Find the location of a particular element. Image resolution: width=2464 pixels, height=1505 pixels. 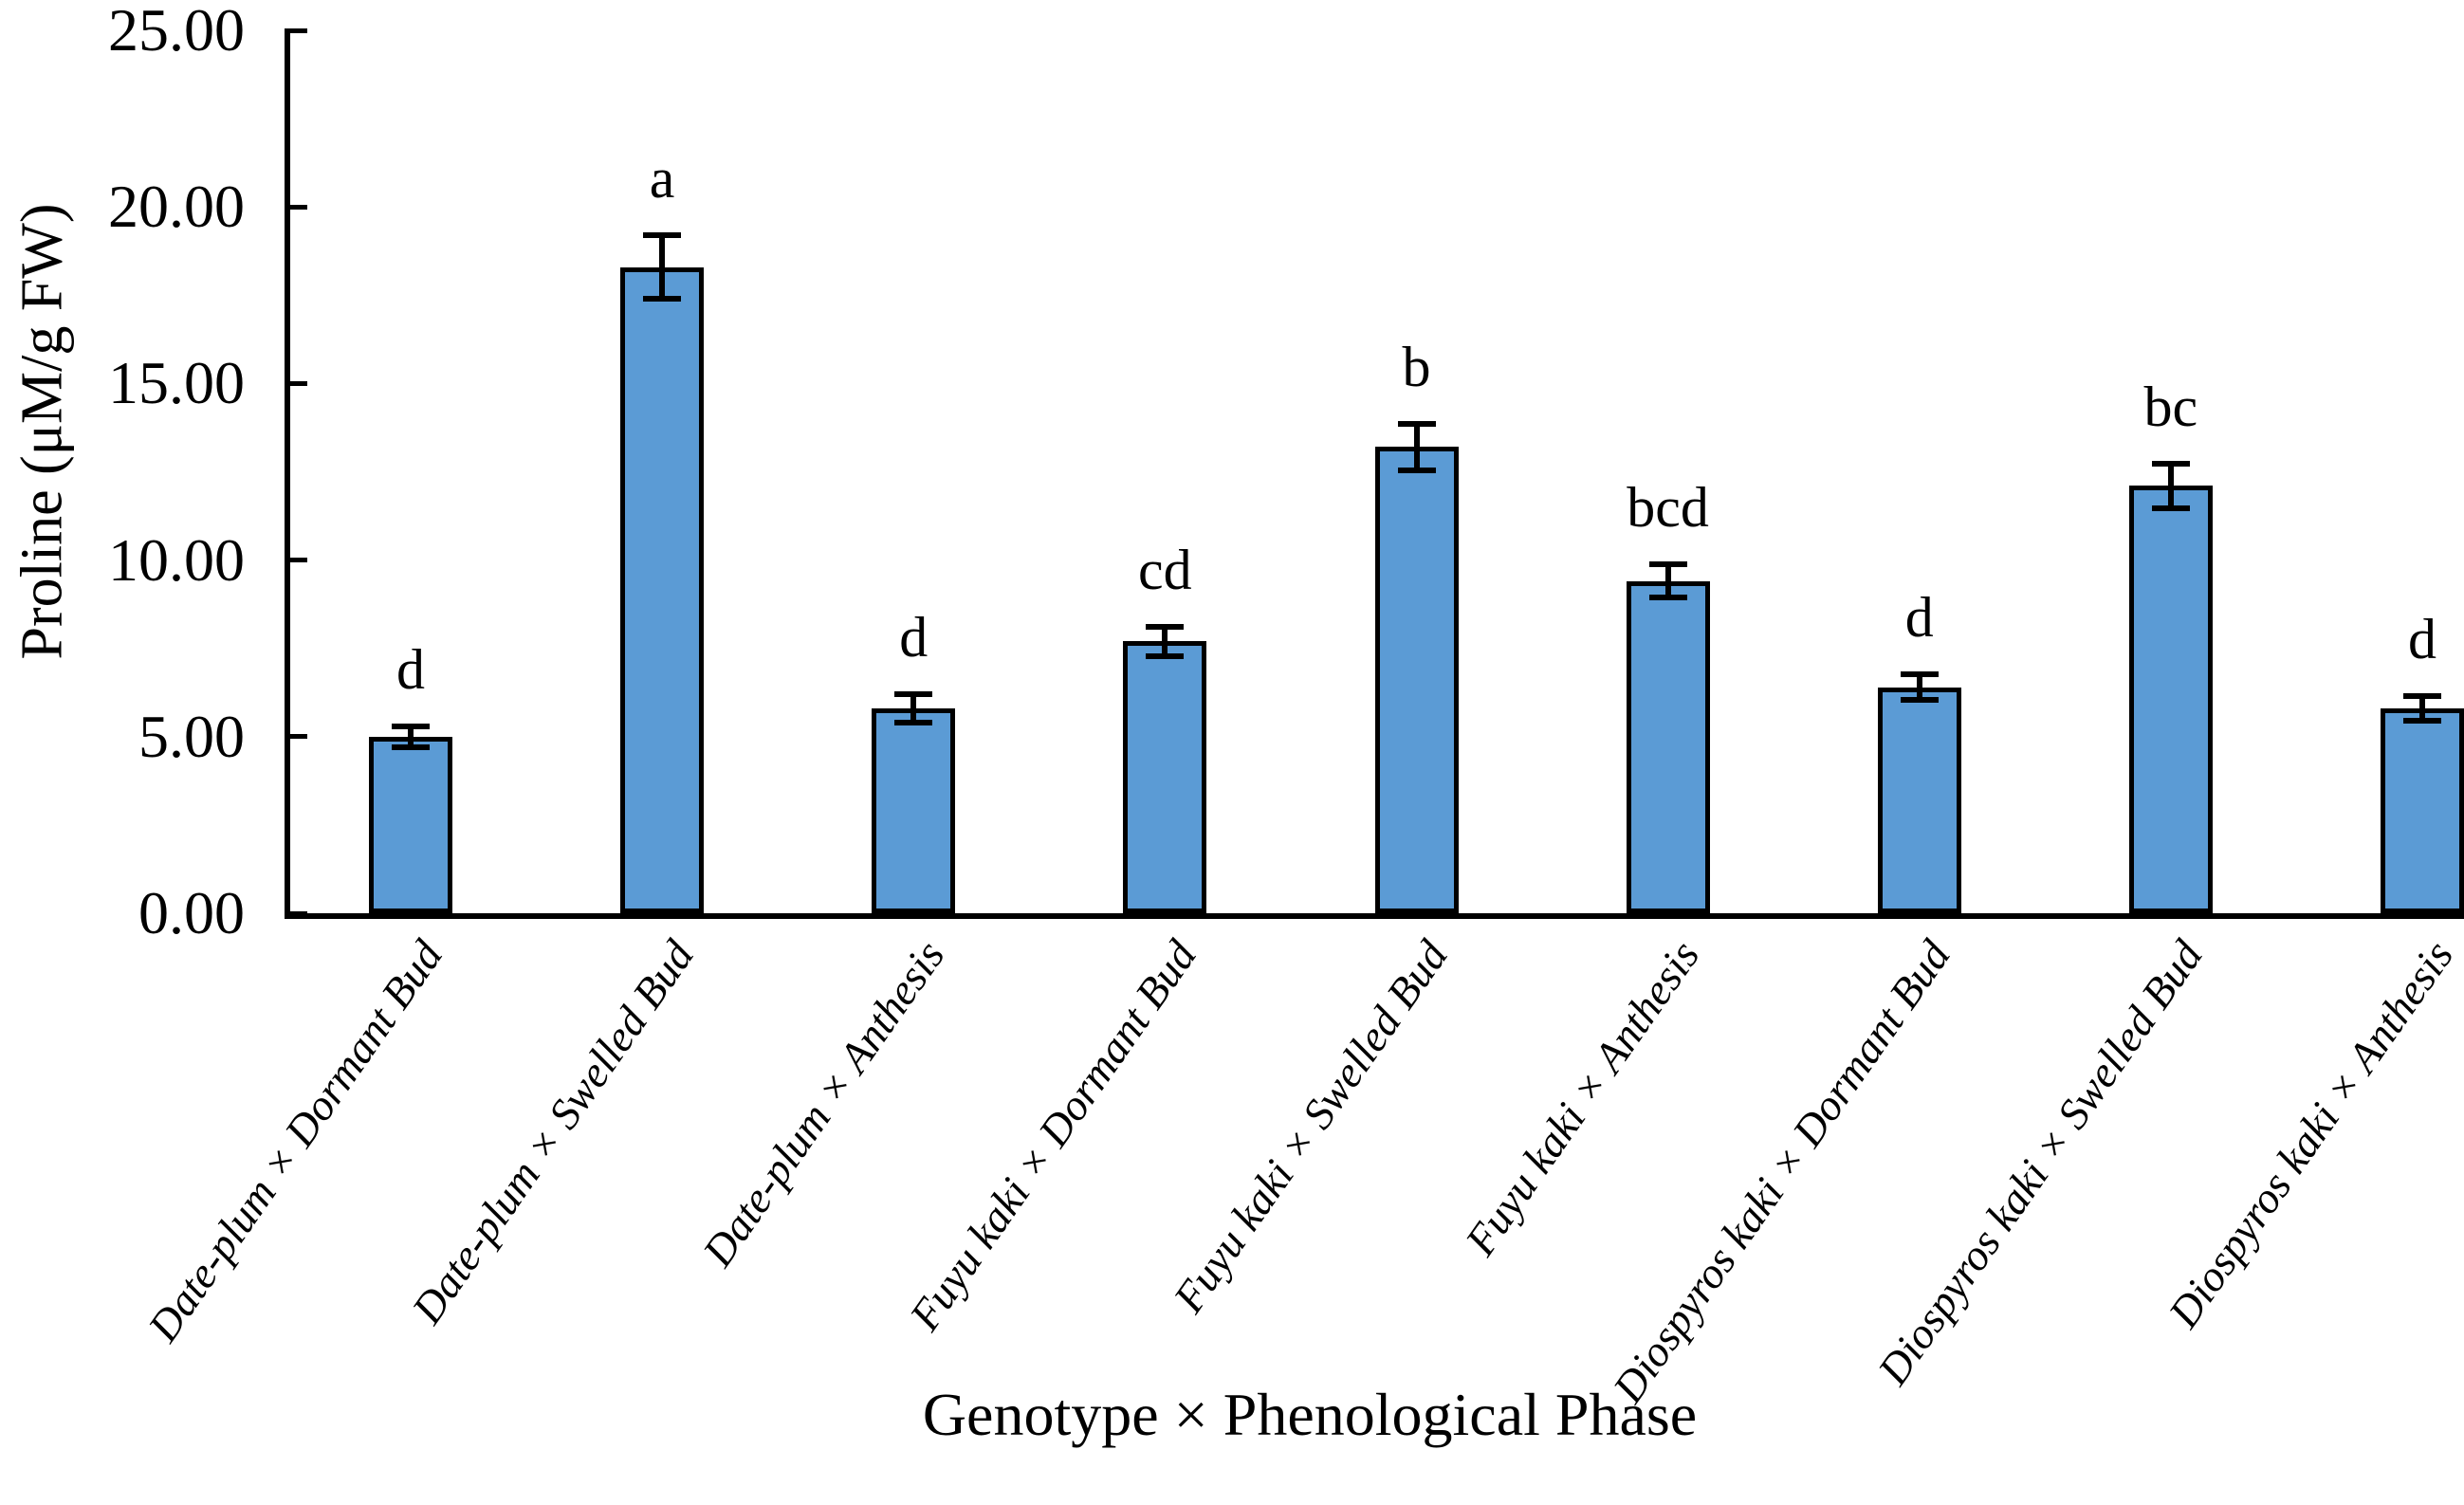

y-axis-tick-label: 25.00 is located at coordinates (176, 32).